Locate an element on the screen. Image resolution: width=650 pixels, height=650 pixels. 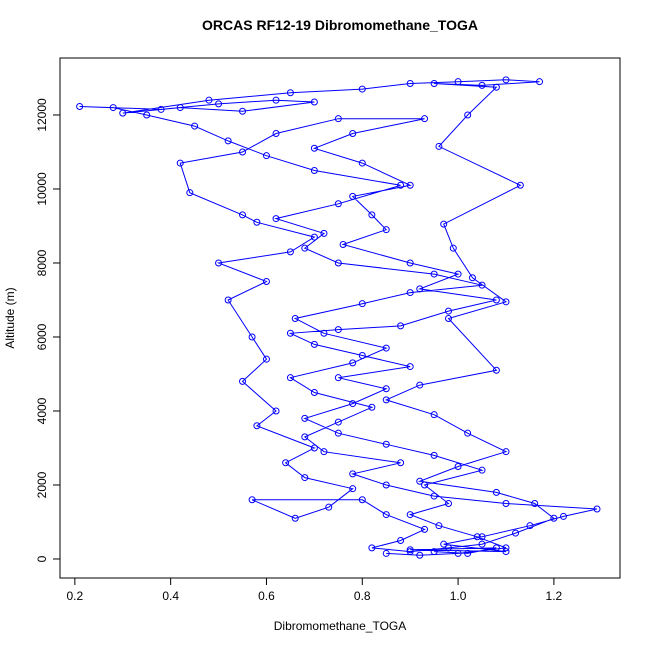
y-tick-label: 0 is located at coordinates (42, 558).